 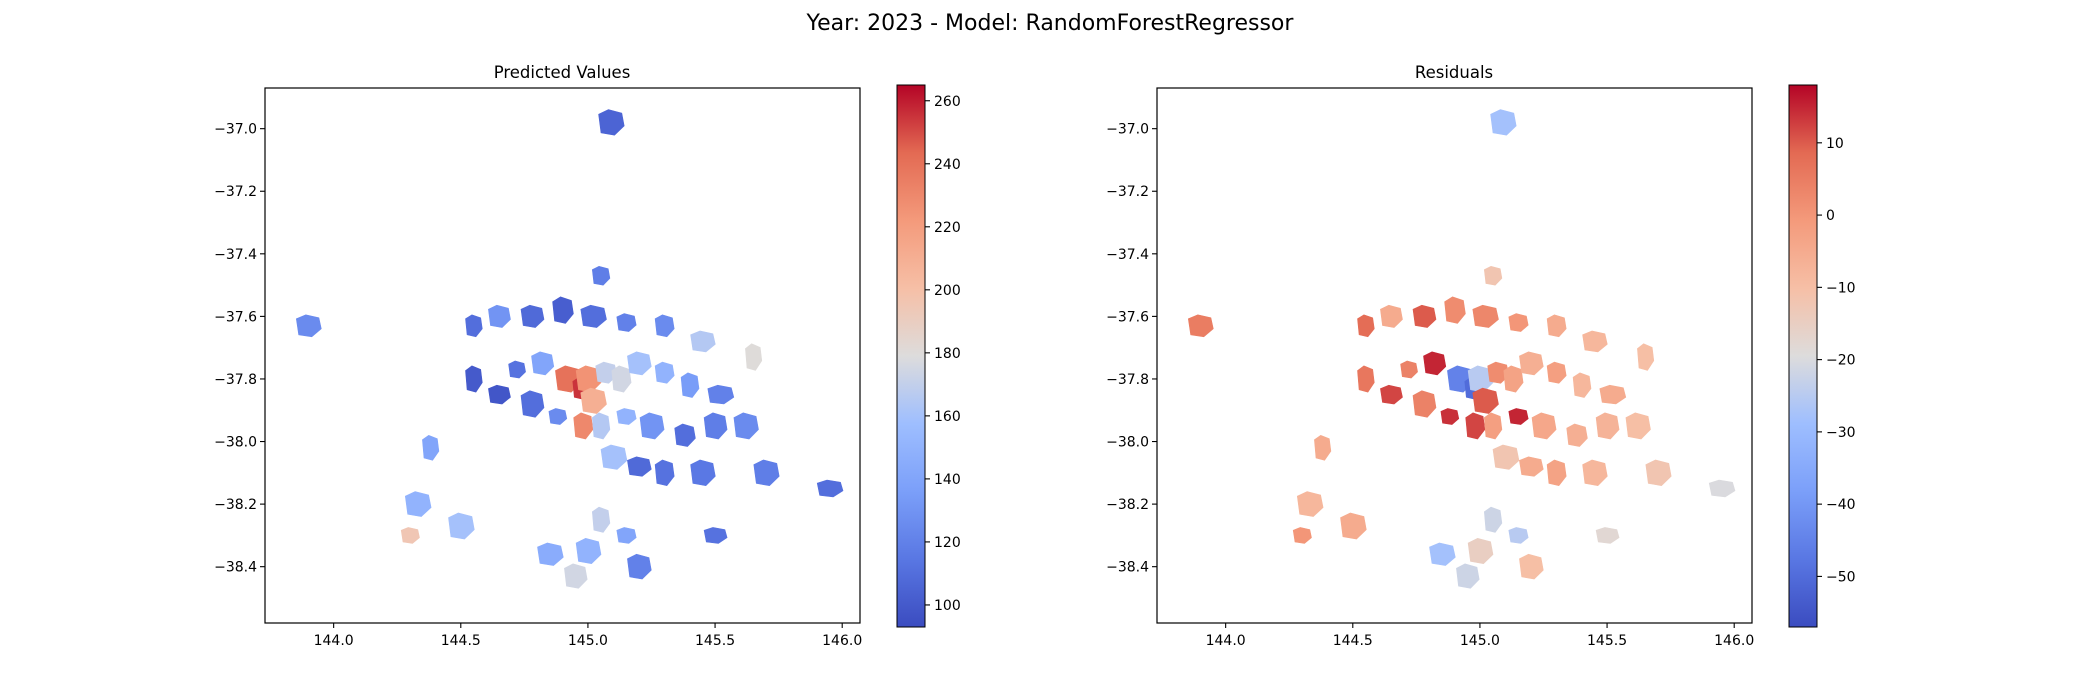 What do you see at coordinates (943, 354) in the screenshot?
I see `predicted-values-colorbar-ticks: 100 120 140 160 180 200 220 240 260` at bounding box center [943, 354].